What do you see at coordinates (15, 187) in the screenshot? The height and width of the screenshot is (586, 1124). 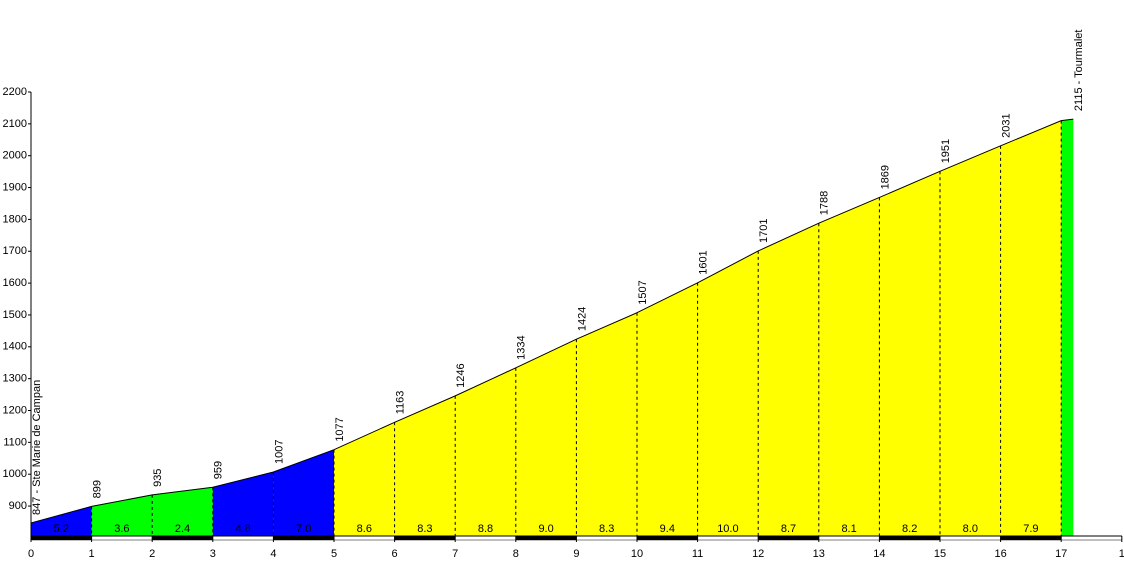 I see `y-tick-label: 1900` at bounding box center [15, 187].